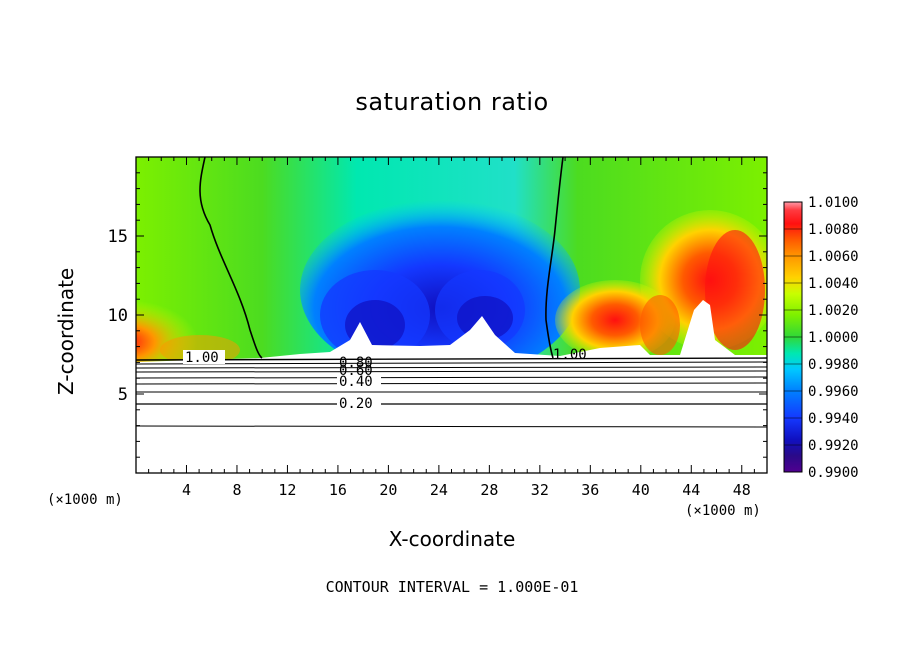 The width and height of the screenshot is (904, 654). I want to click on contour-label-right: 1.00, so click(570, 355).